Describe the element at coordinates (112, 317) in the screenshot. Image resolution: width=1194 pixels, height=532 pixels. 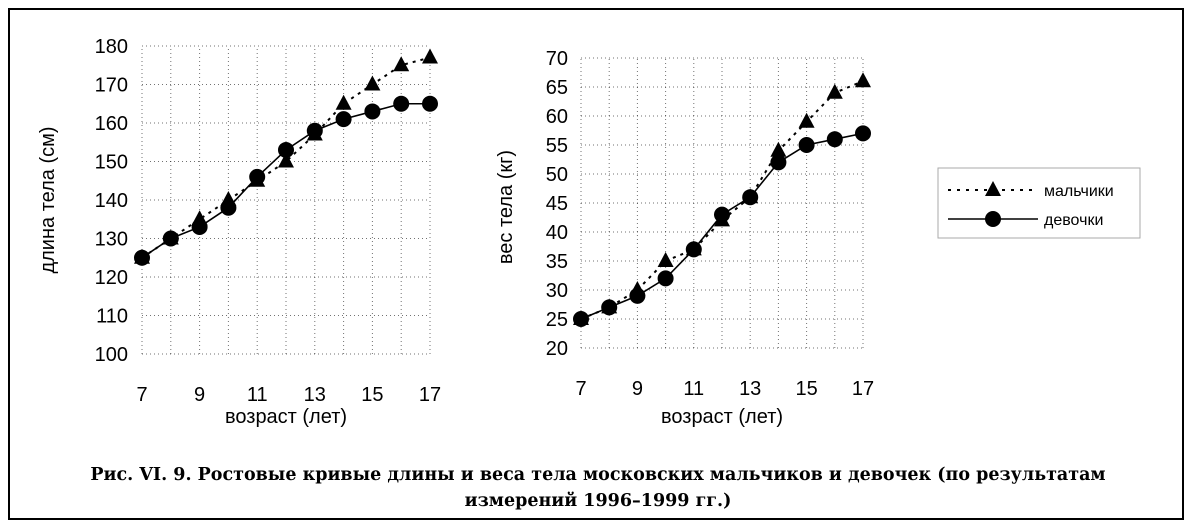
I see `y-tick-label-1: 110` at that location.